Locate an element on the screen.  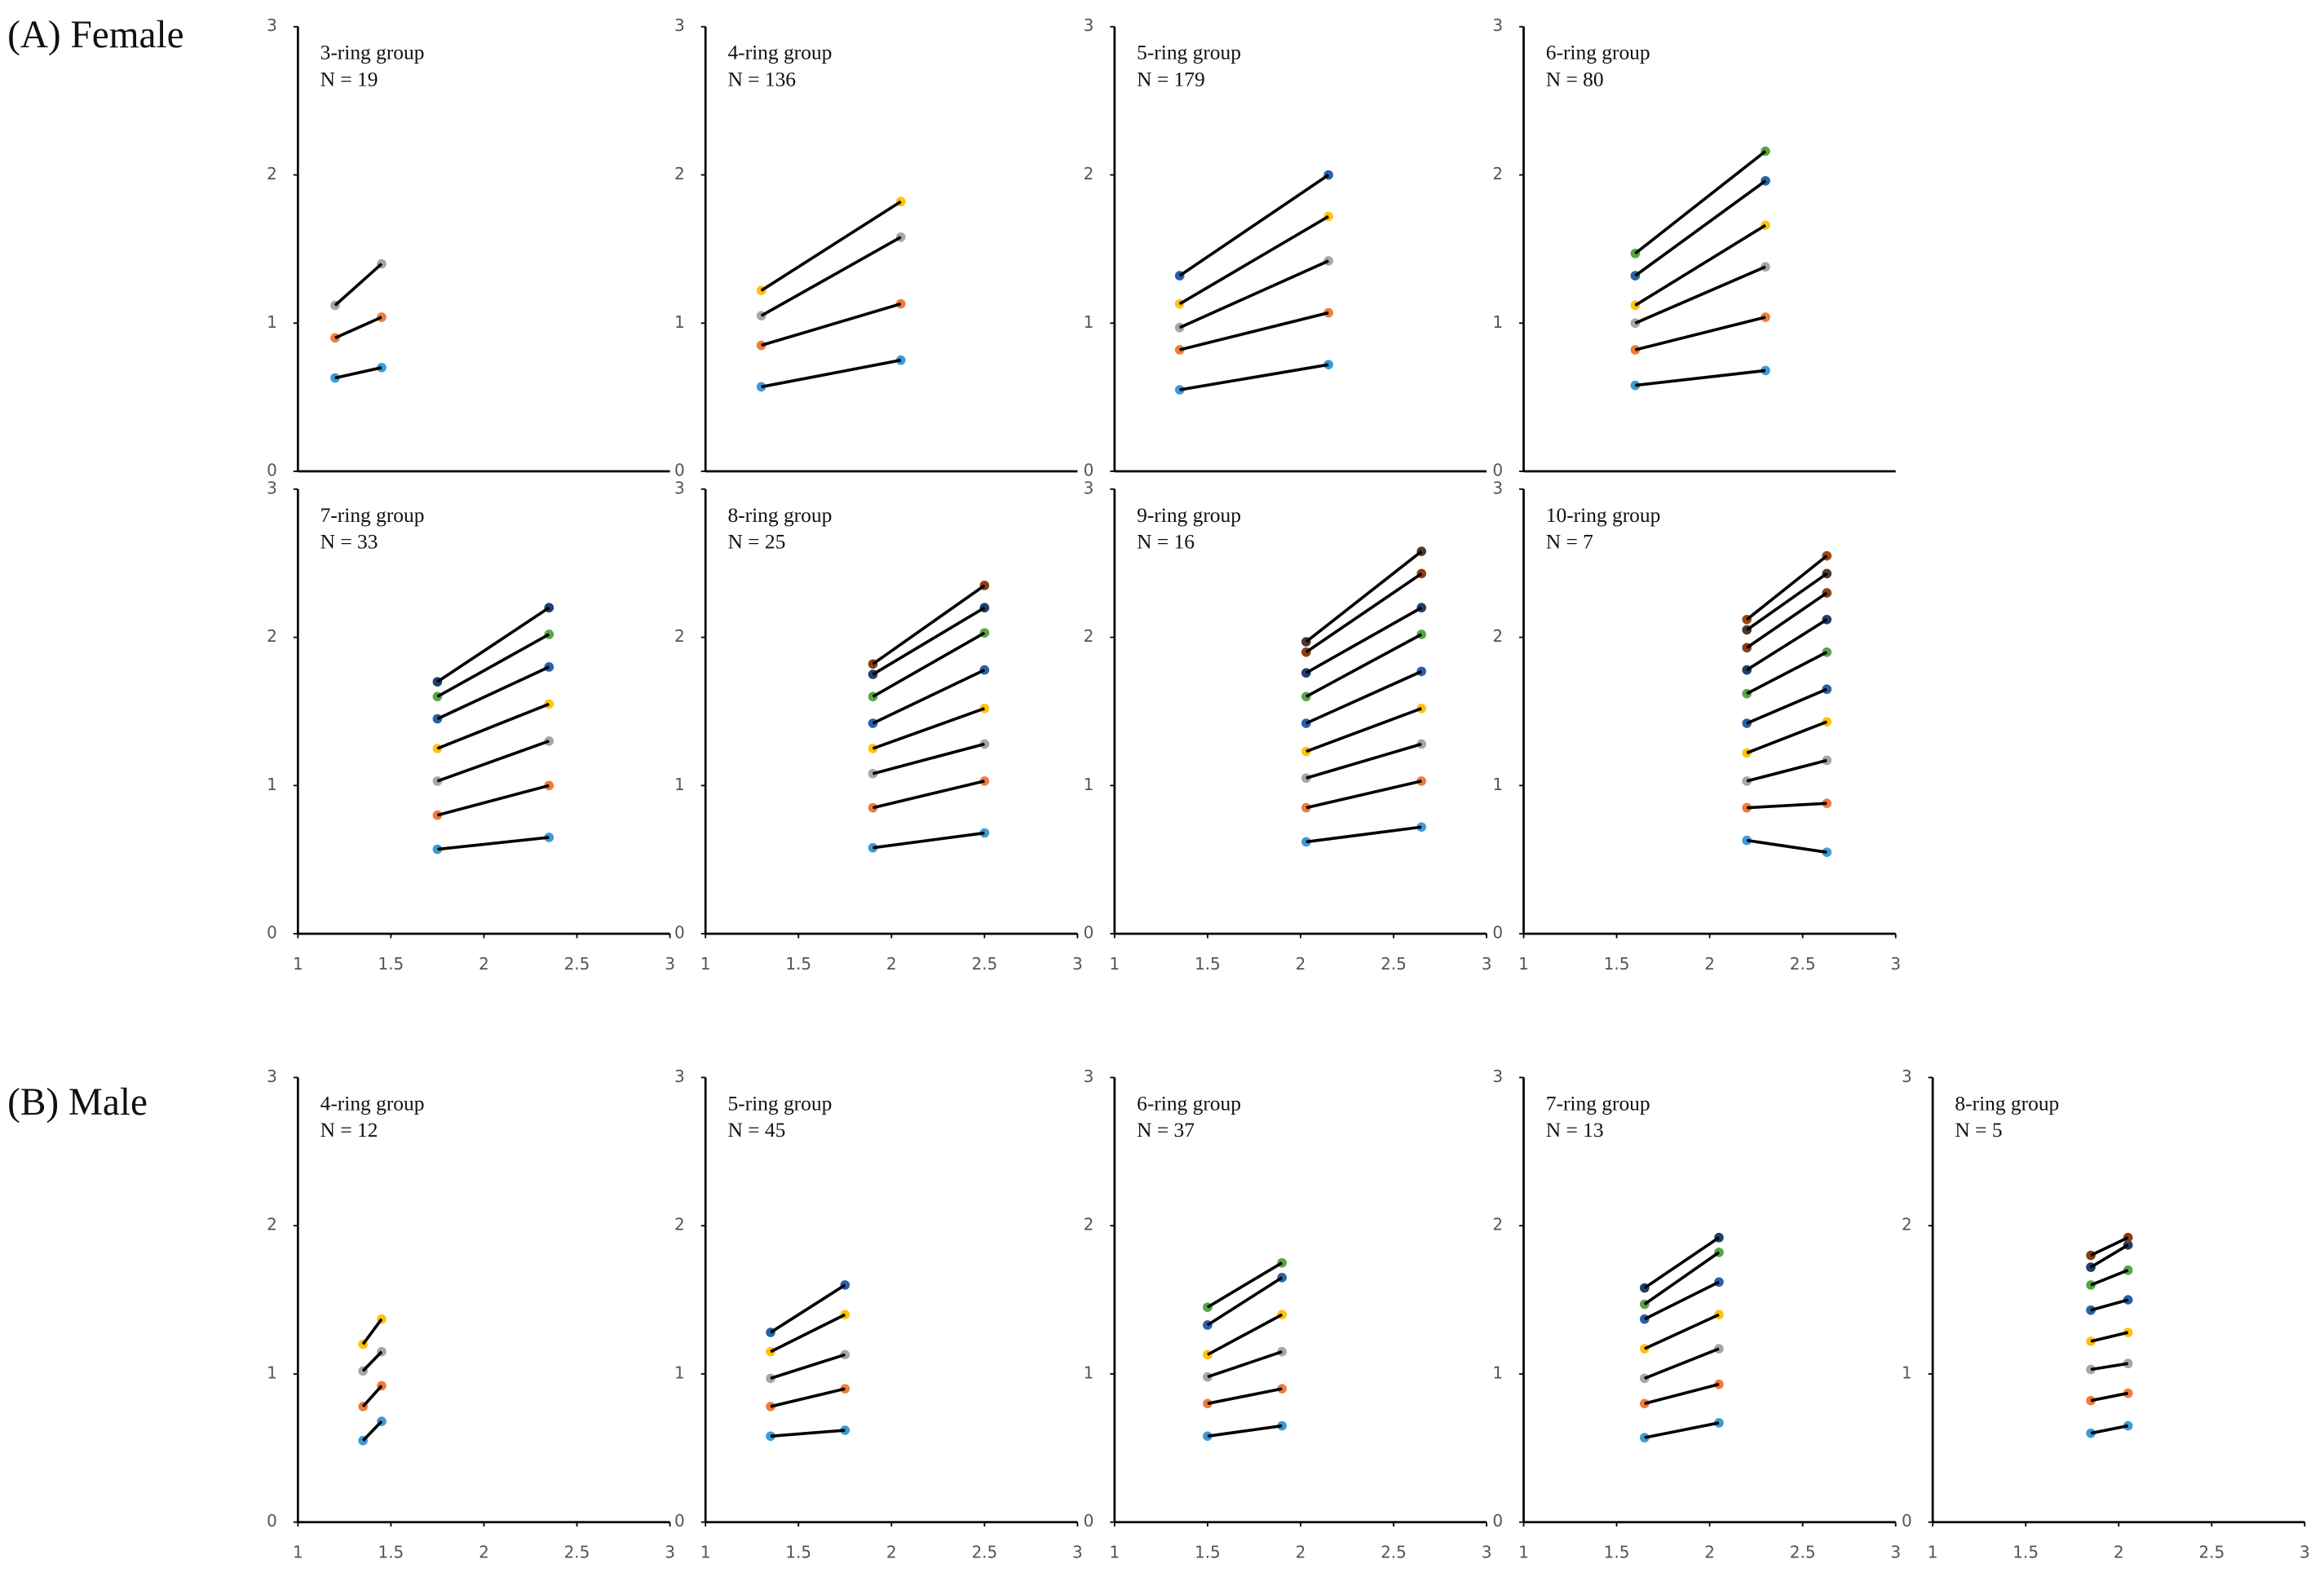
section-label: (B) Male is located at coordinates (77, 1102).